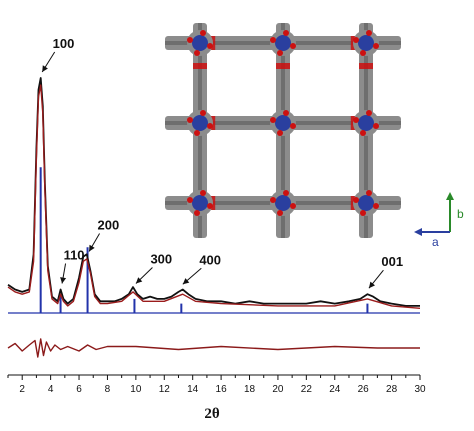 The width and height of the screenshot is (474, 431). Describe the element at coordinates (392, 389) in the screenshot. I see `x-tick-label: 28` at that location.